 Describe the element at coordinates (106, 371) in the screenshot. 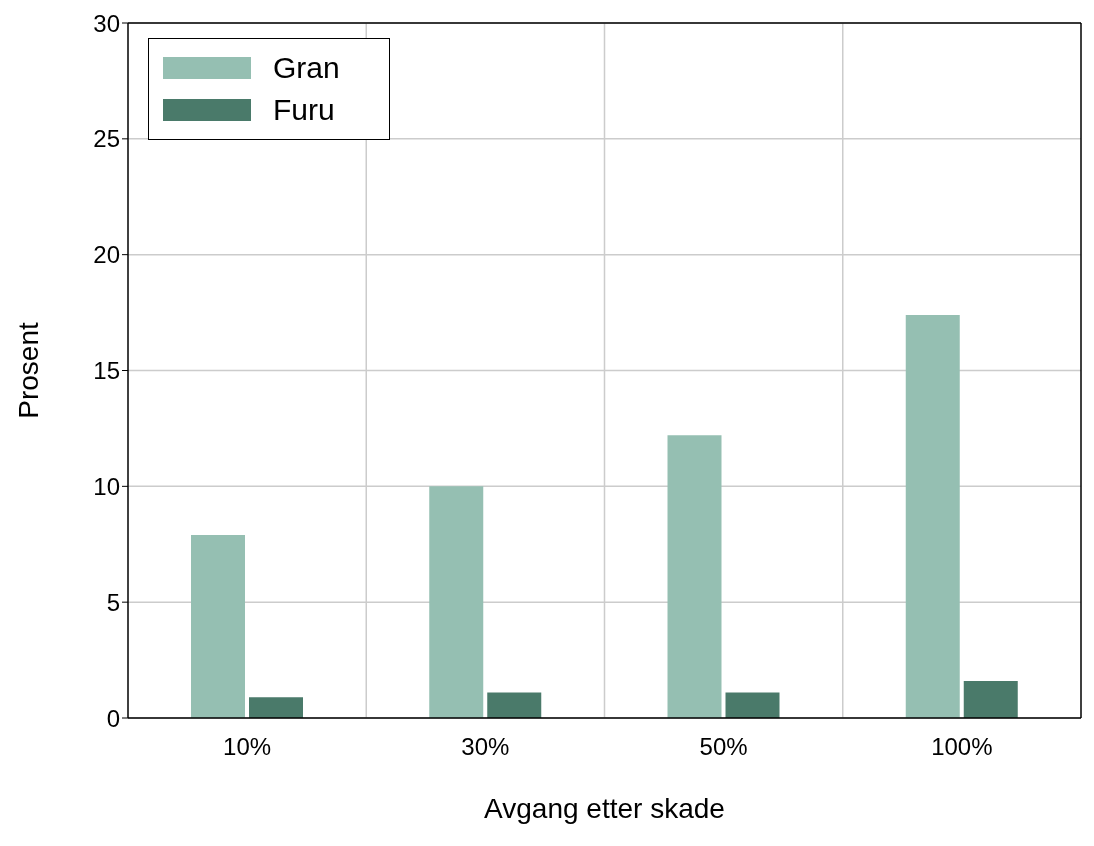

I see `y-tick-label: 15` at that location.